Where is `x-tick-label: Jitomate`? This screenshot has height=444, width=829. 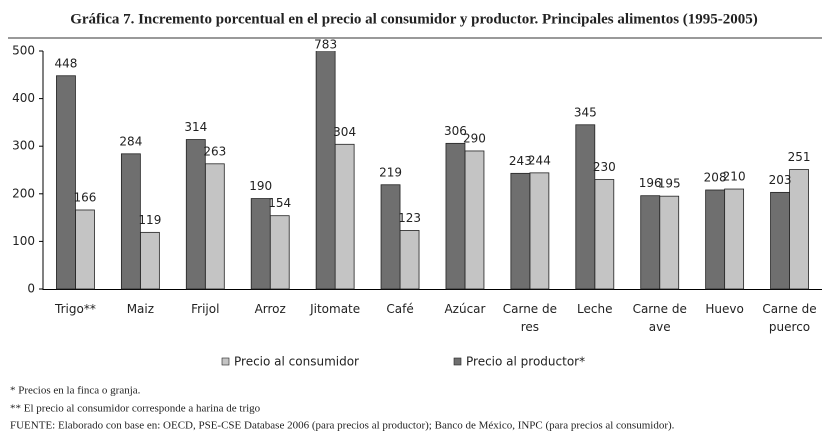
x-tick-label: Jitomate is located at coordinates (335, 309).